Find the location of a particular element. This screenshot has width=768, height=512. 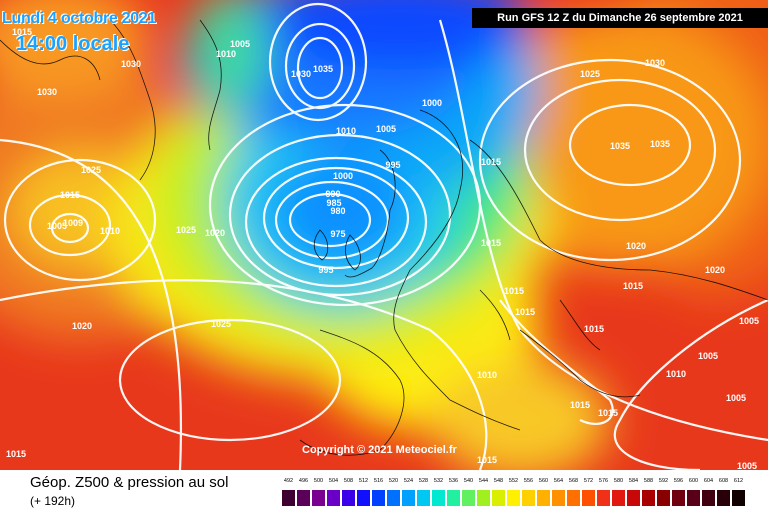

scale-label: 564 is located at coordinates (558, 481).